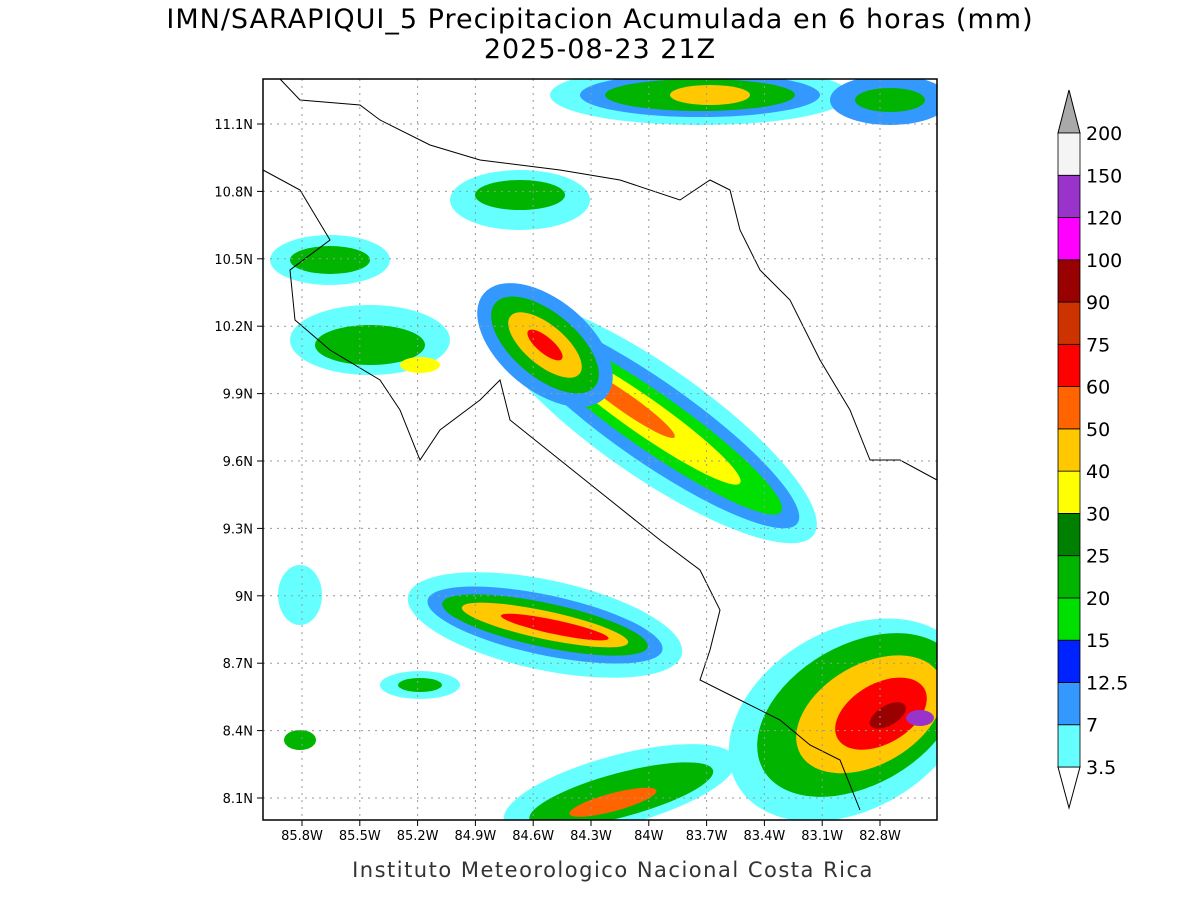  What do you see at coordinates (649, 836) in the screenshot?
I see `lon-label: 84W` at bounding box center [649, 836].